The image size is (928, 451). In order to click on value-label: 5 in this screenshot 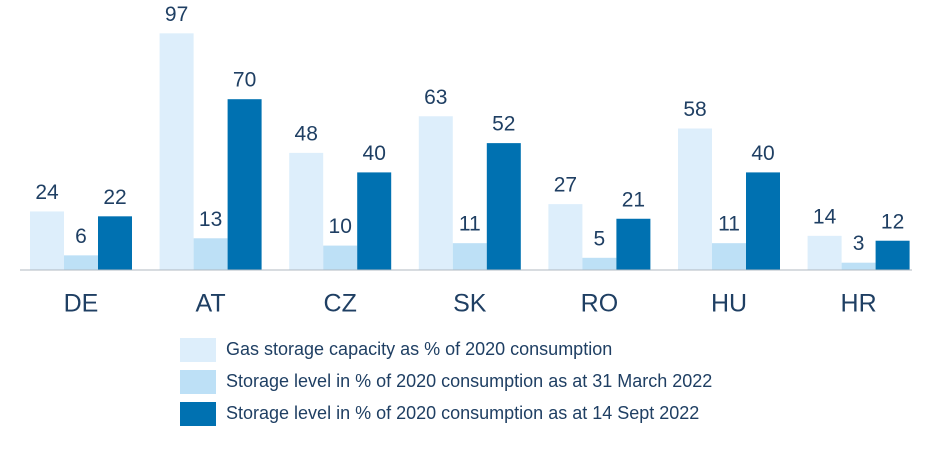, I will do `click(600, 238)`.